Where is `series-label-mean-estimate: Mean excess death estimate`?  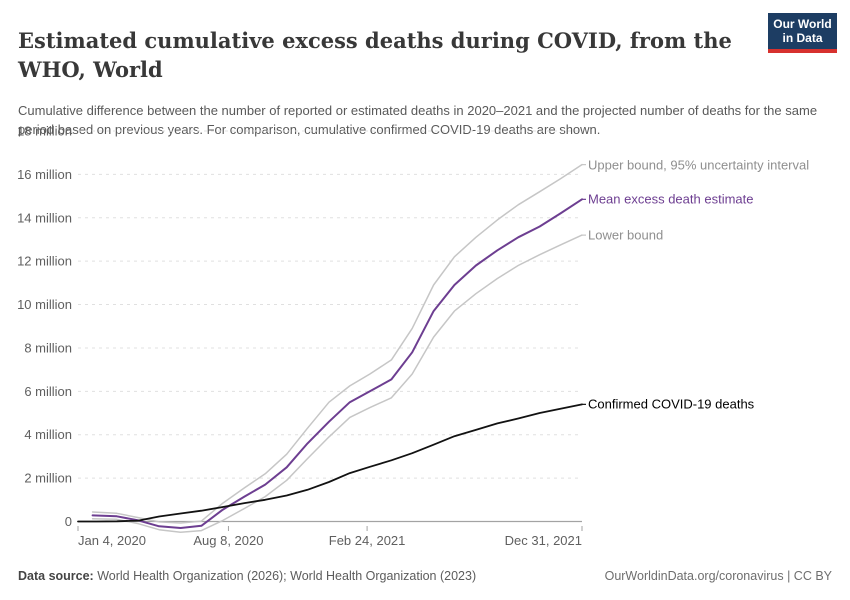 series-label-mean-estimate: Mean excess death estimate is located at coordinates (671, 199).